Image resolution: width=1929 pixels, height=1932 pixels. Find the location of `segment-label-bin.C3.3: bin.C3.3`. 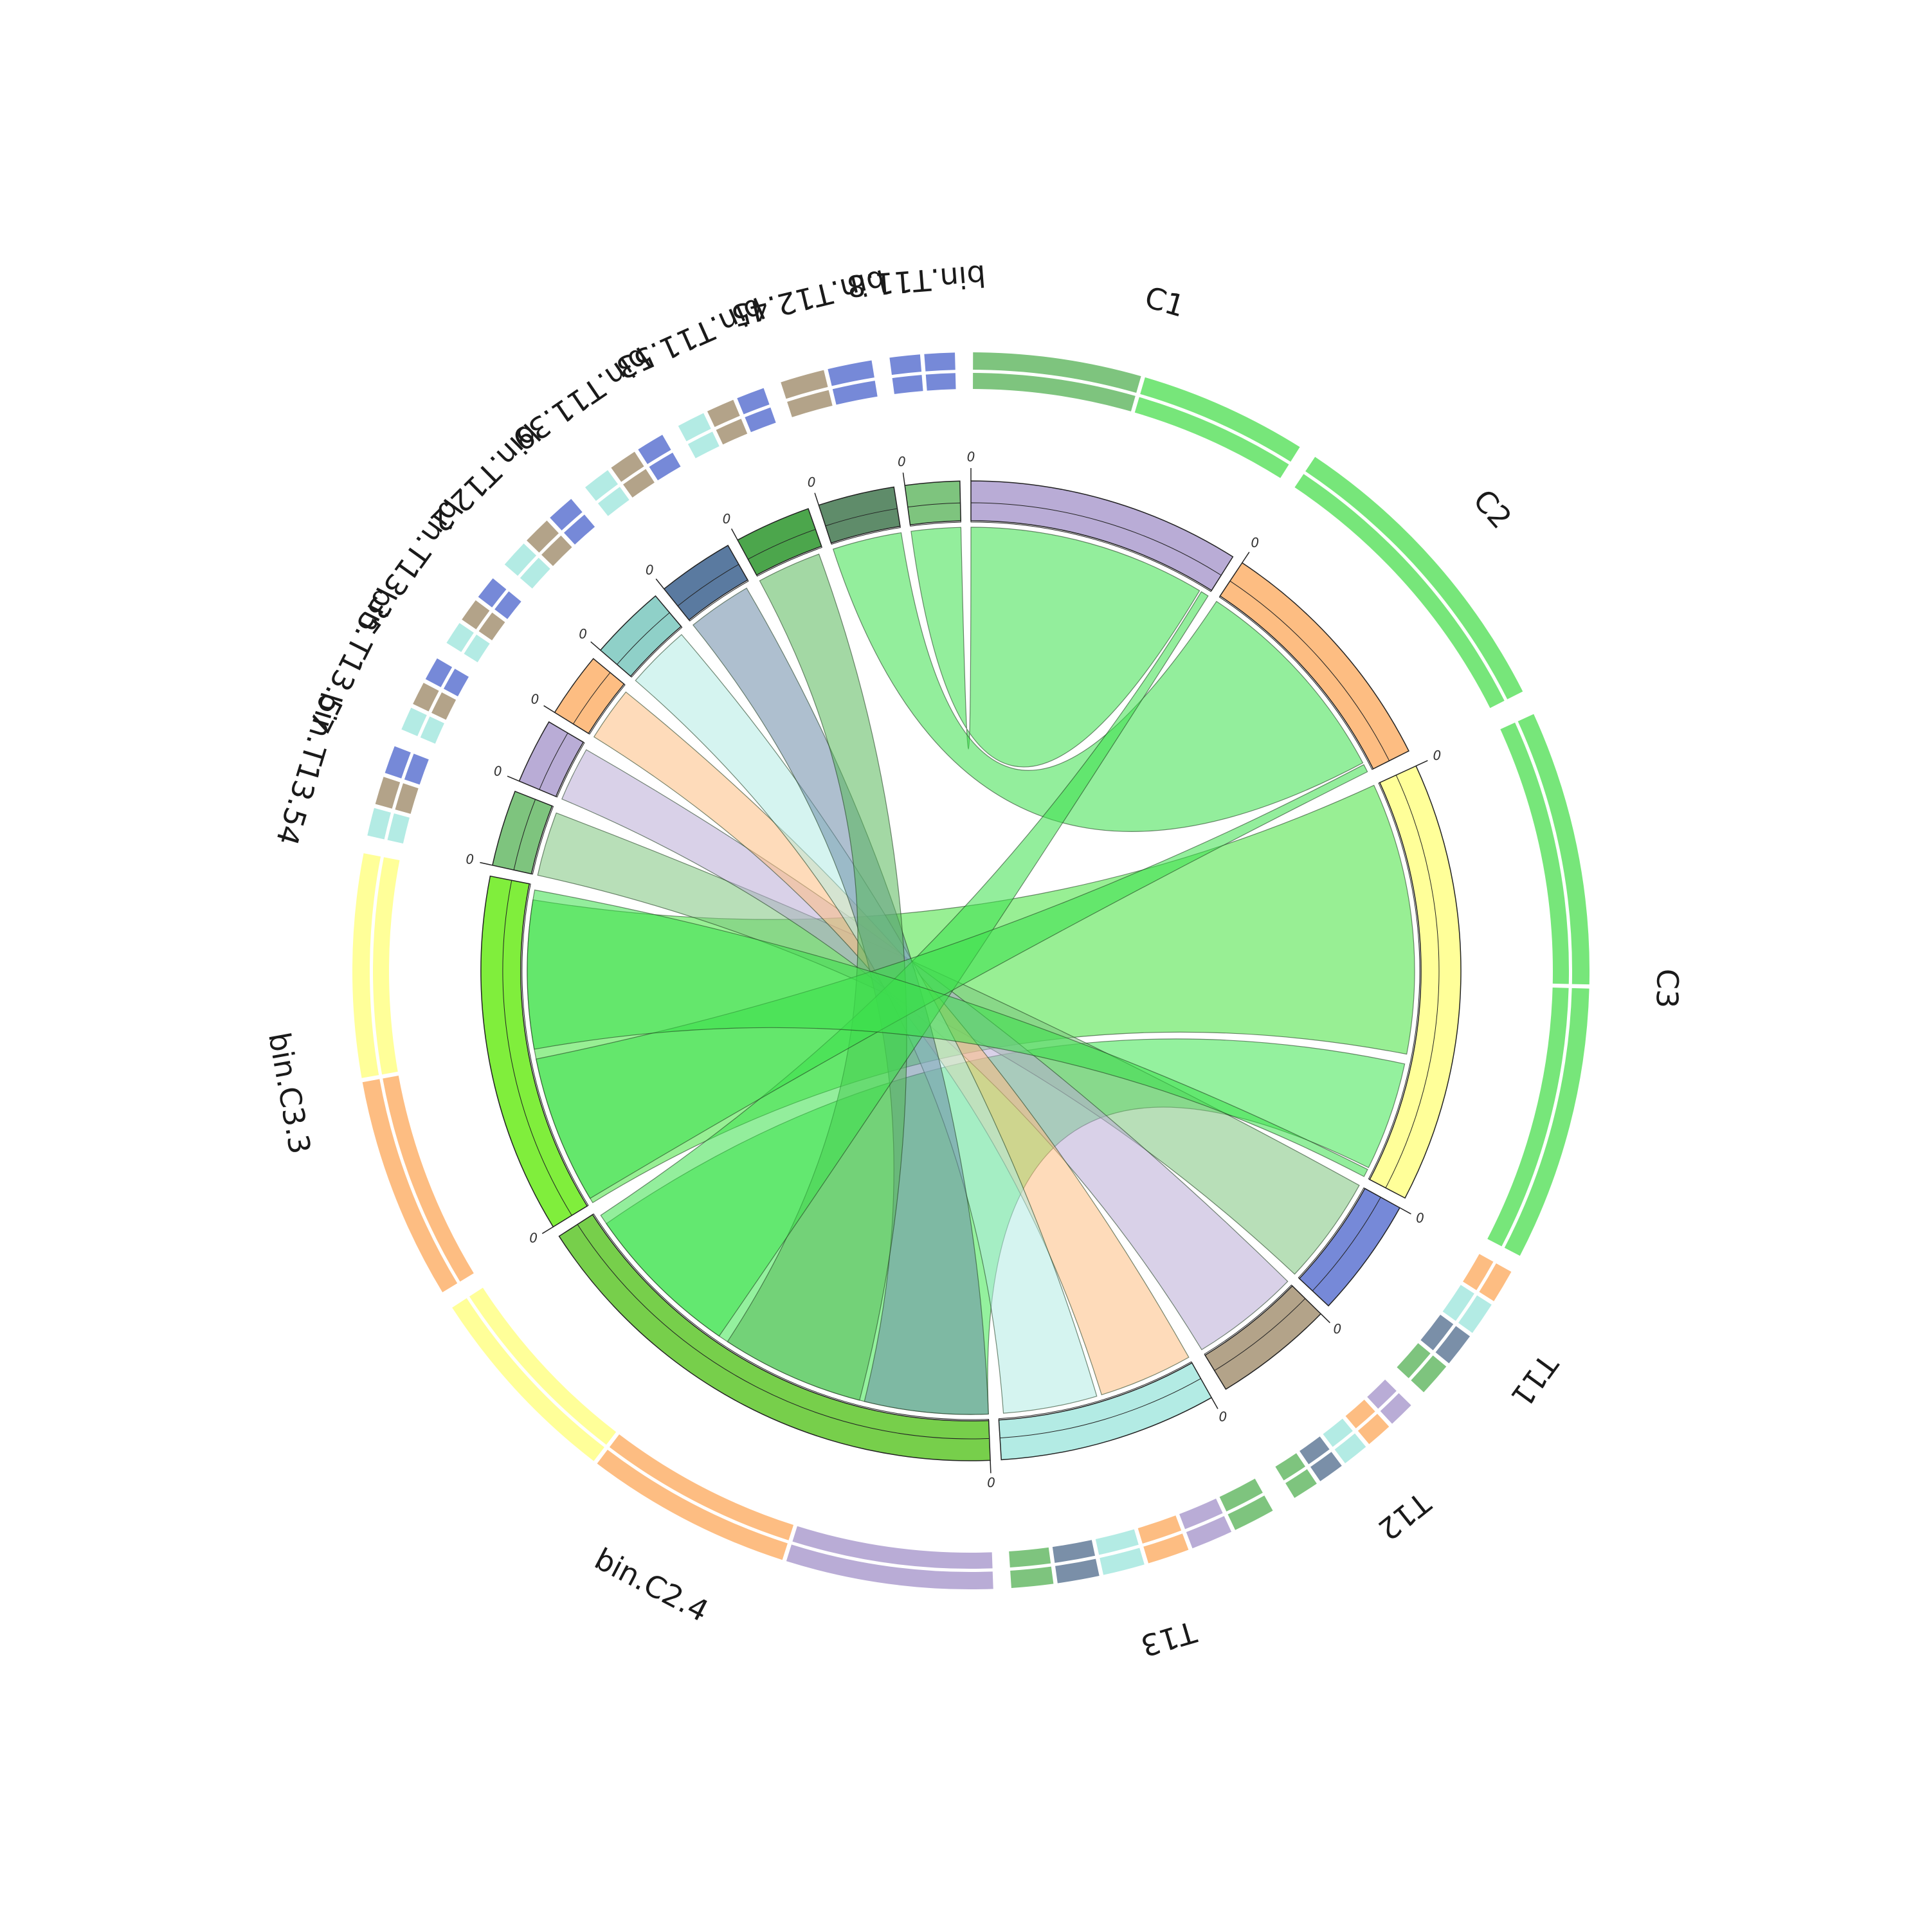

segment-label-bin.C3.3: bin.C3.3 is located at coordinates (290, 1093).